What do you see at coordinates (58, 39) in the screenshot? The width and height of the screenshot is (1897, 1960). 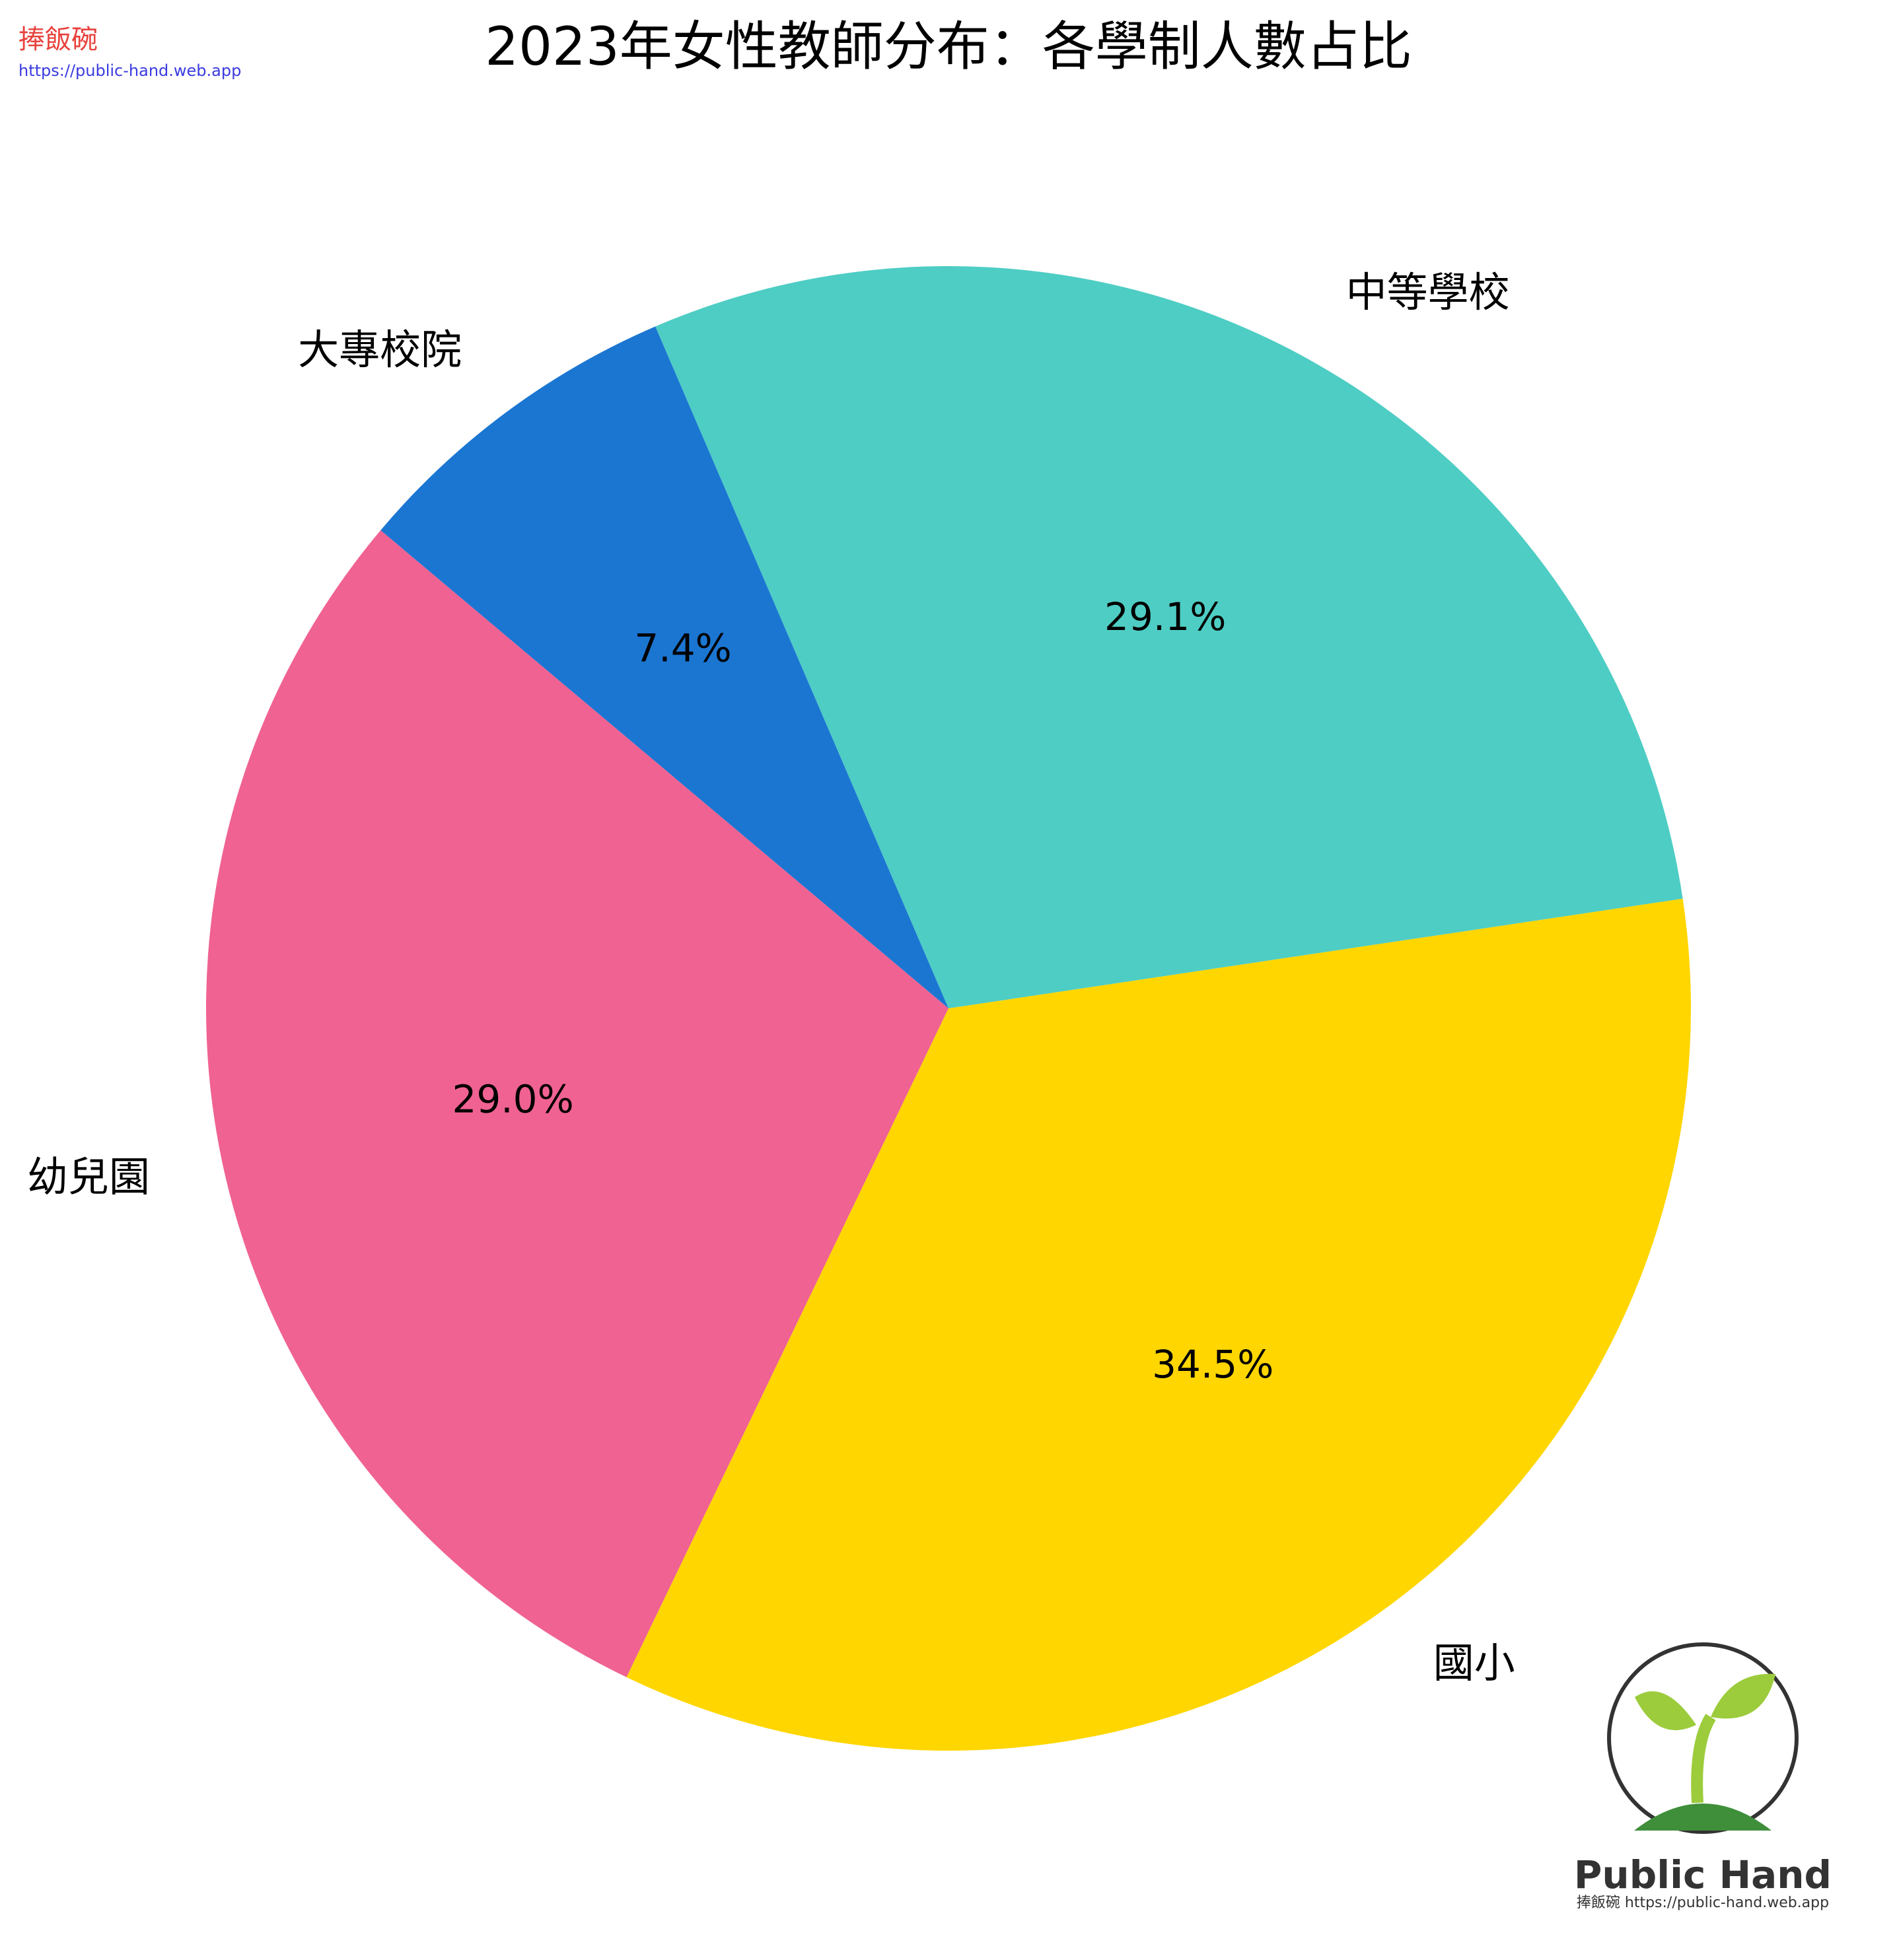 I see `watermark-name: 捧飯碗` at bounding box center [58, 39].